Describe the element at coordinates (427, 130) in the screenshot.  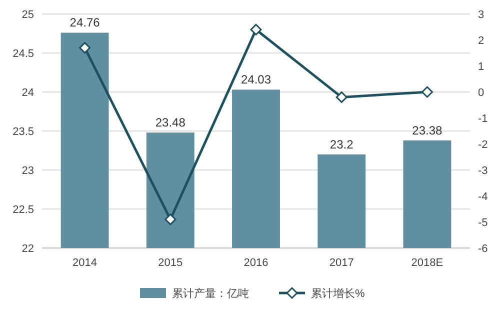
I see `data-label: 23.38` at that location.